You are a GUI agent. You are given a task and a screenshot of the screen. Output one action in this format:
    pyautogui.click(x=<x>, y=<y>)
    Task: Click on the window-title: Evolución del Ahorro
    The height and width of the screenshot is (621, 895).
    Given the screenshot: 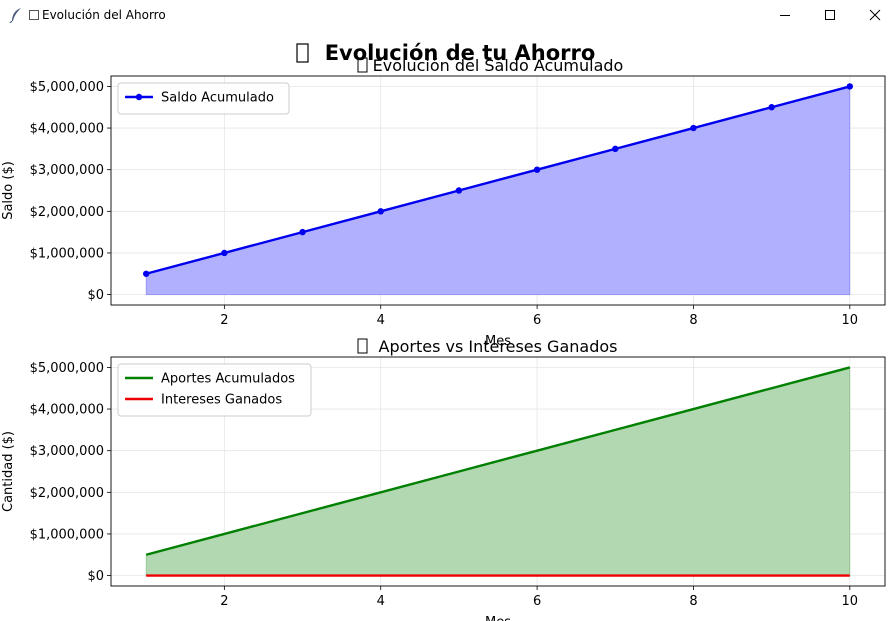 What is the action you would take?
    pyautogui.click(x=97, y=15)
    